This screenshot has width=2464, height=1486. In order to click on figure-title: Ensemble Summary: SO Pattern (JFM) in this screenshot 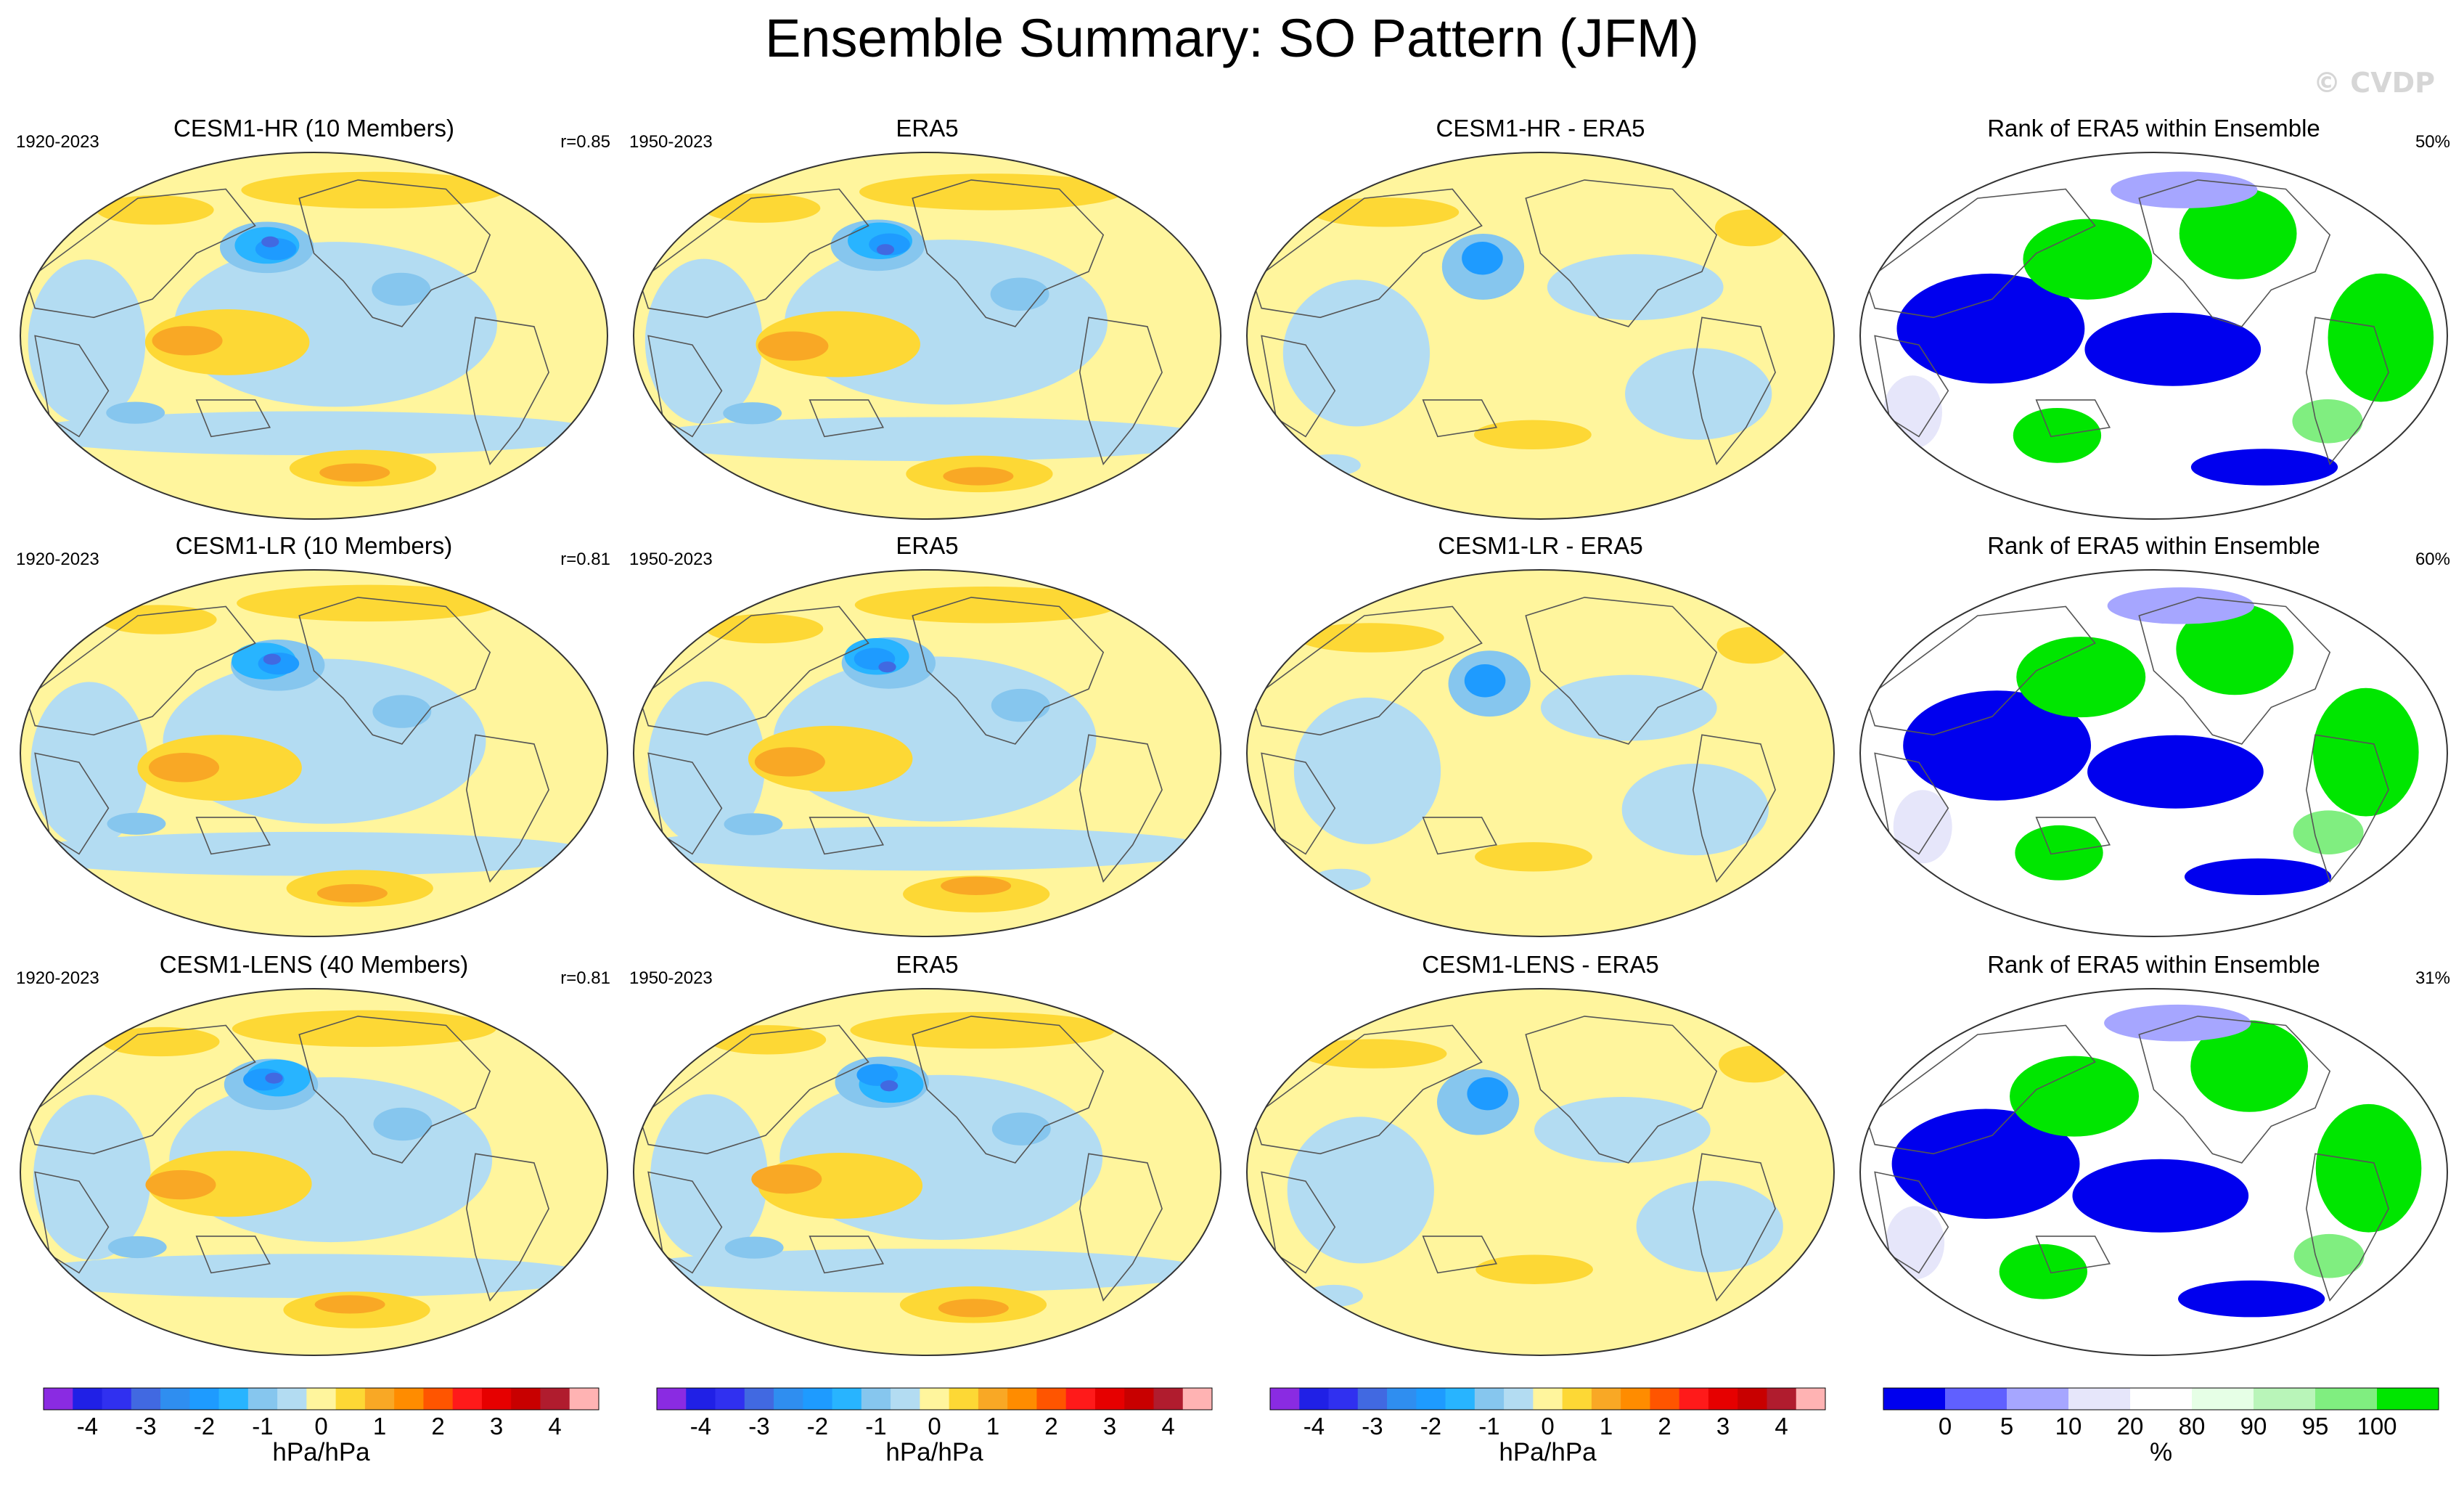, I will do `click(1232, 38)`.